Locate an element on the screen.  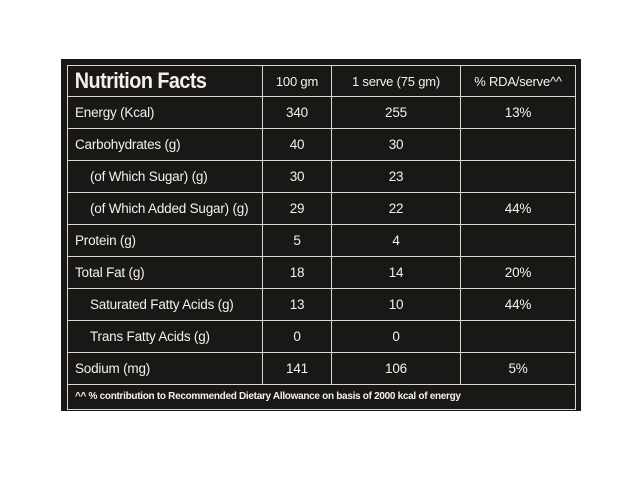
value-per-100gm: 141 is located at coordinates (297, 368).